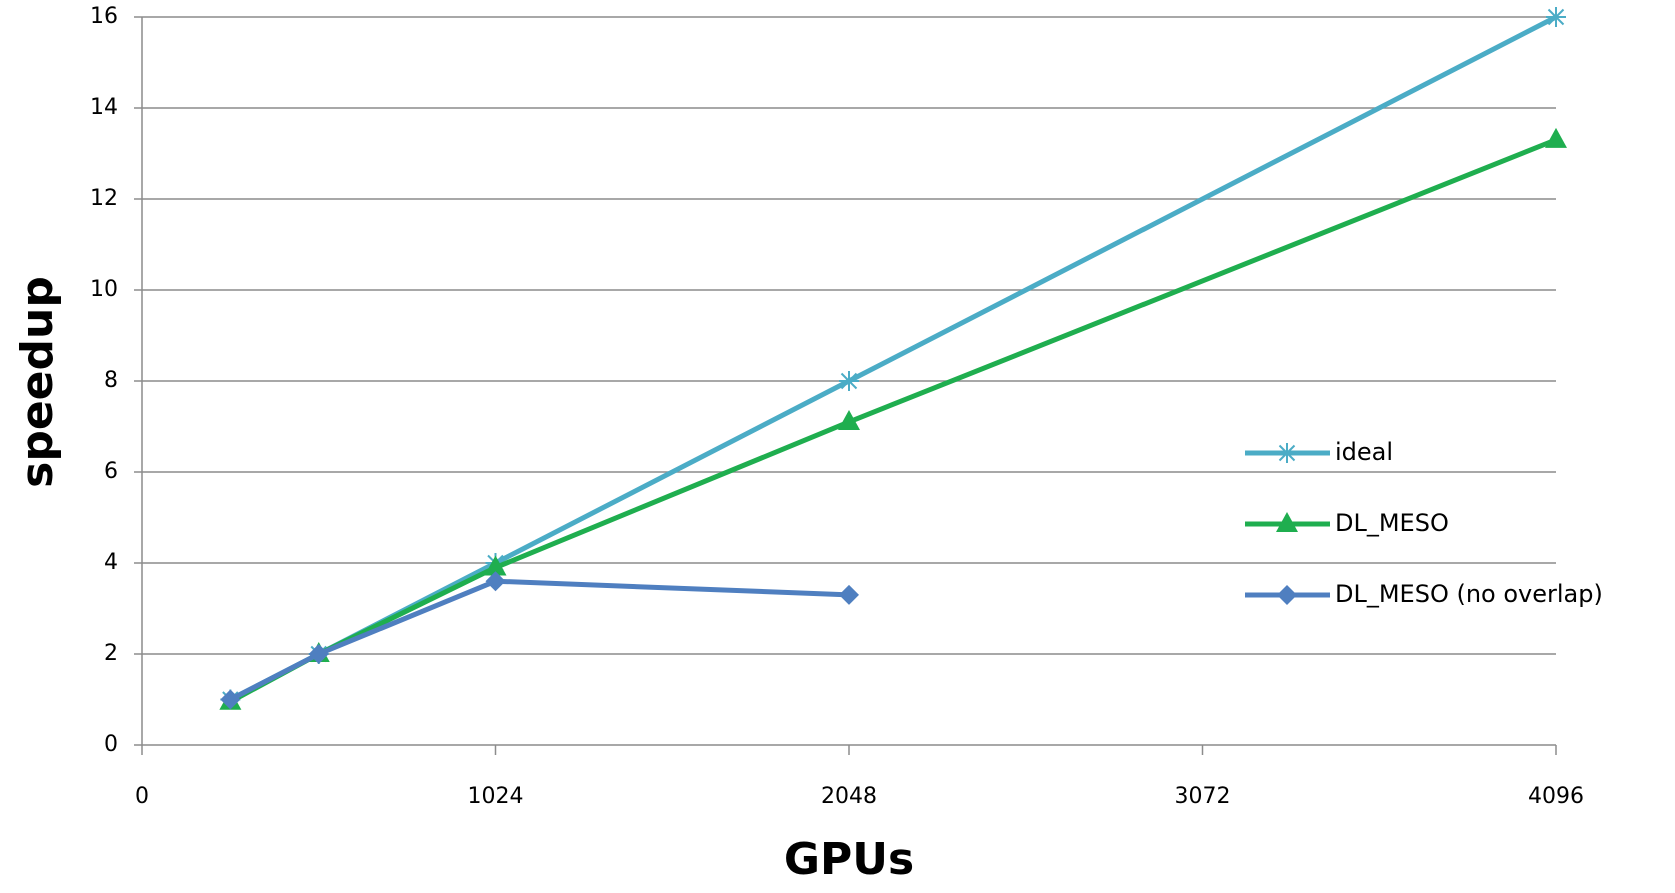 This screenshot has width=1675, height=893. Describe the element at coordinates (111, 653) in the screenshot. I see `y-tick-label: 2` at that location.